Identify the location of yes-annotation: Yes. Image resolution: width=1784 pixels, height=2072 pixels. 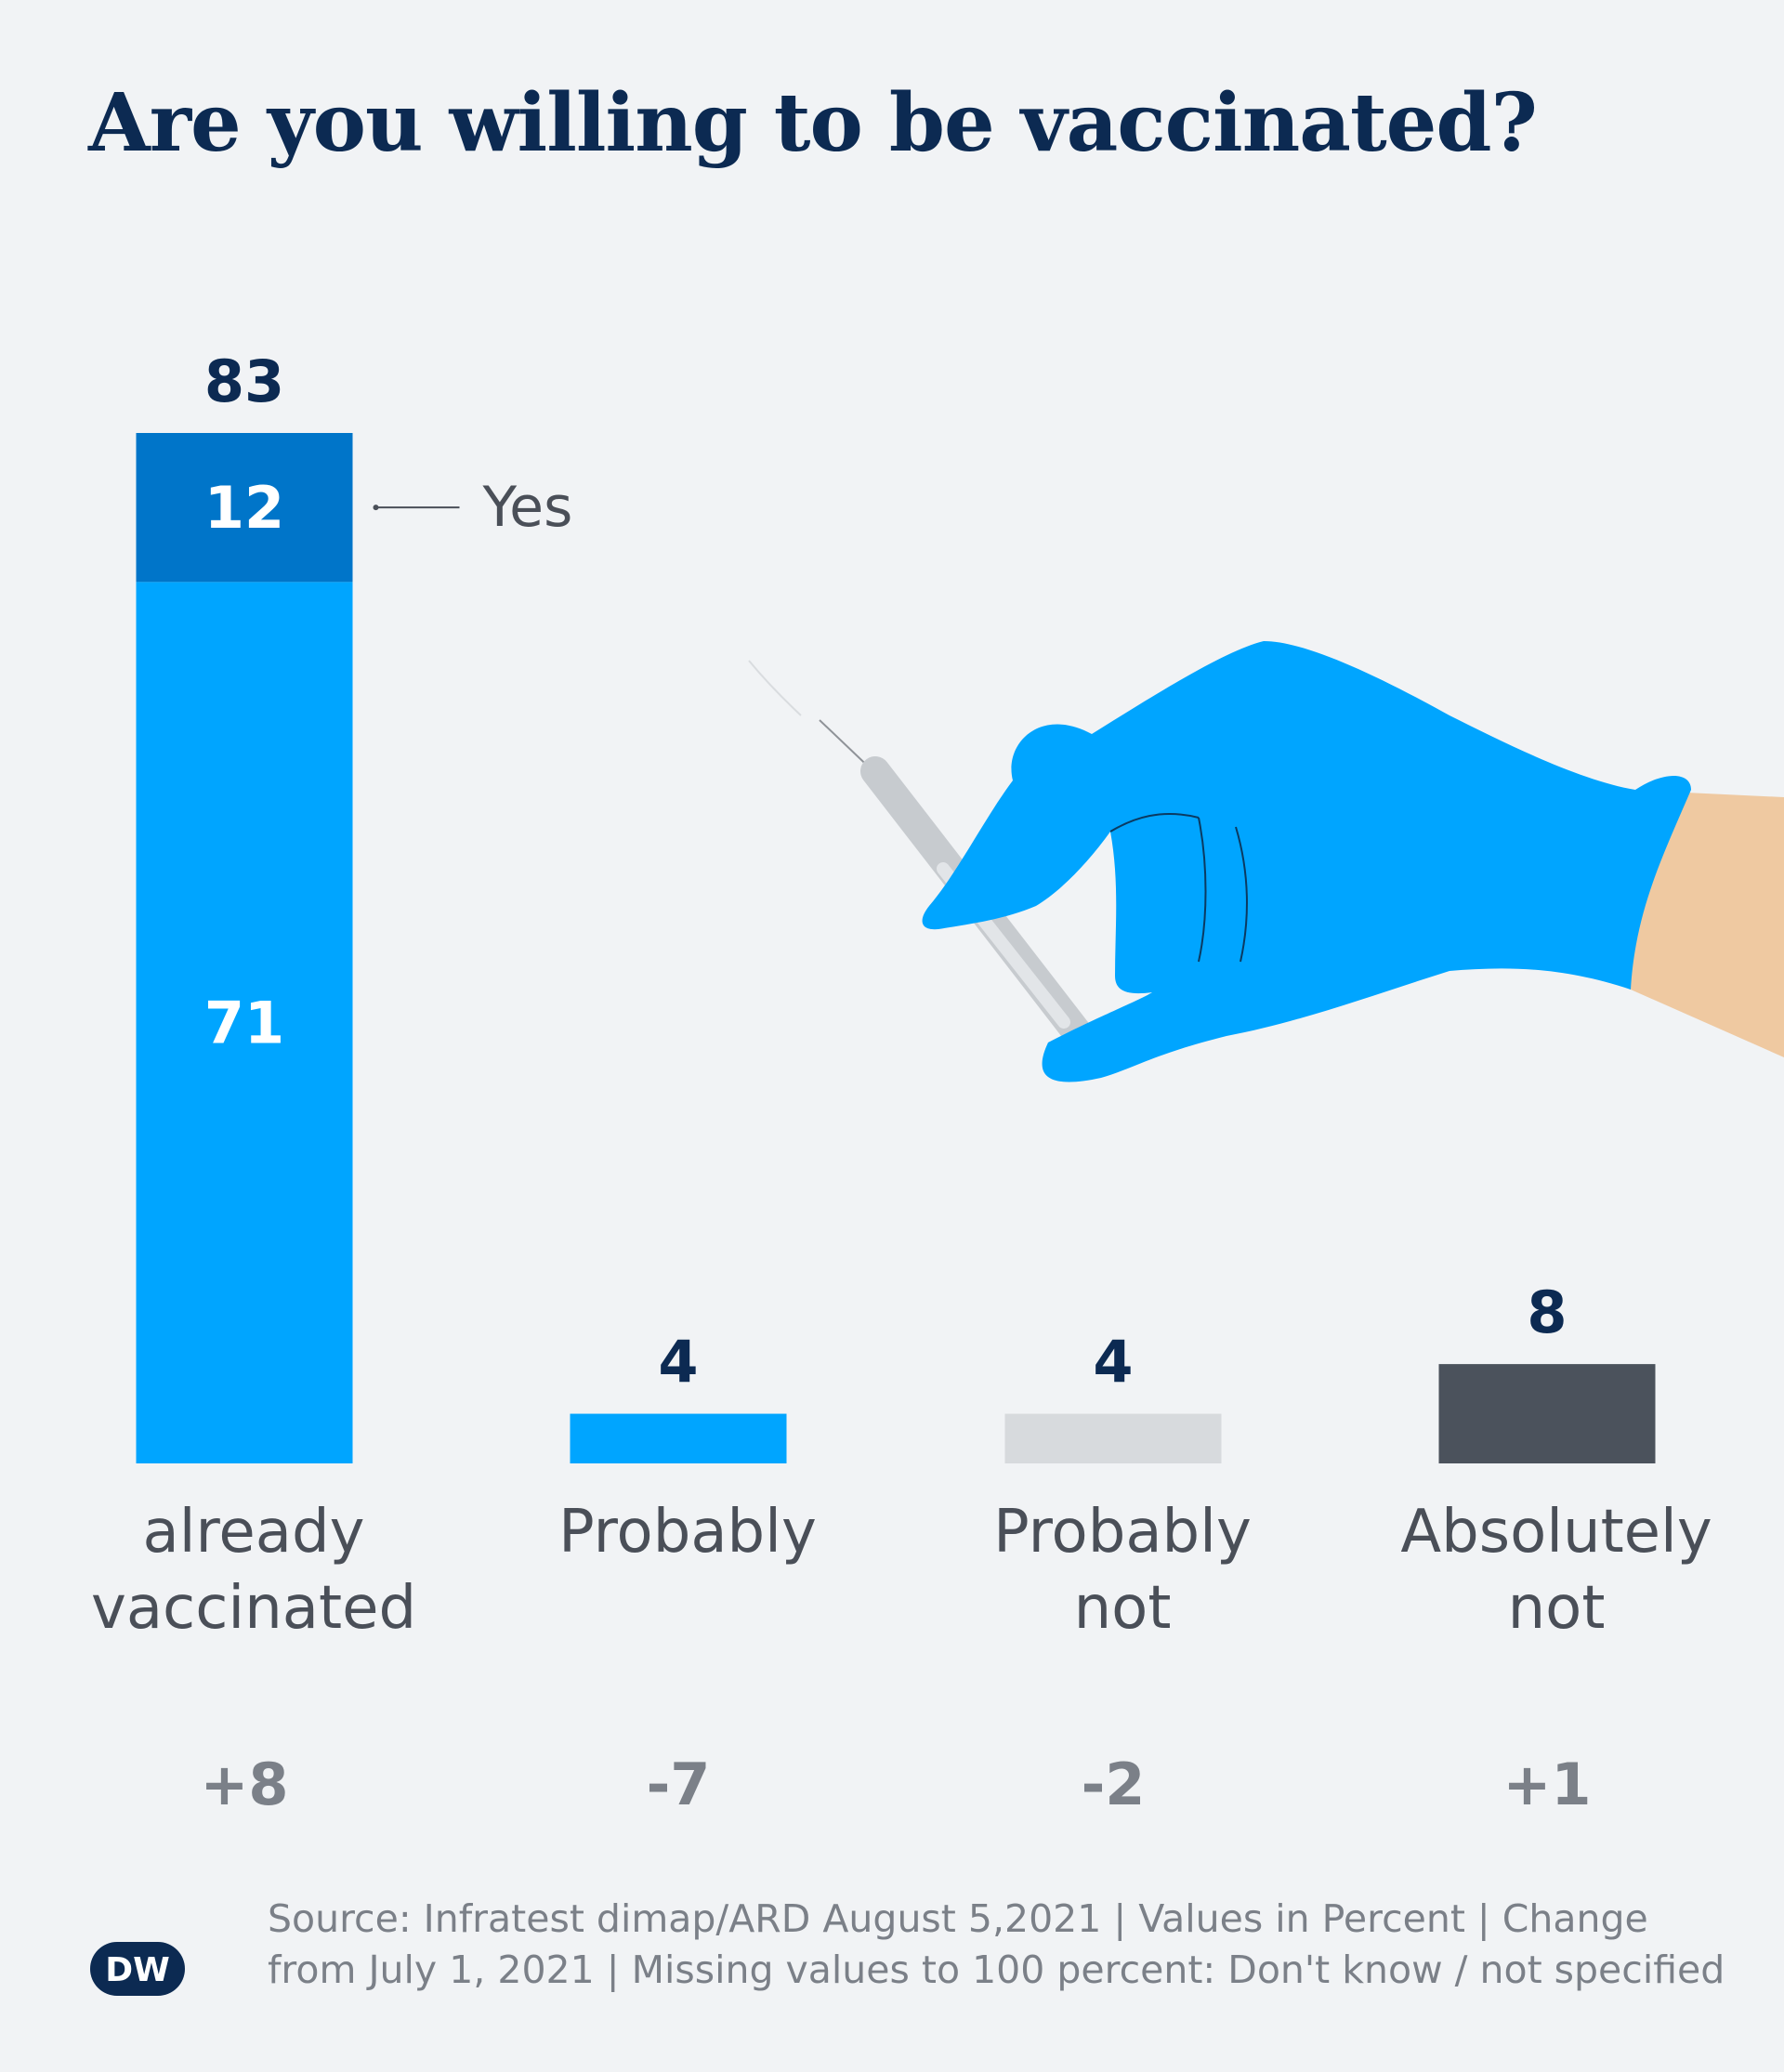
(473, 507).